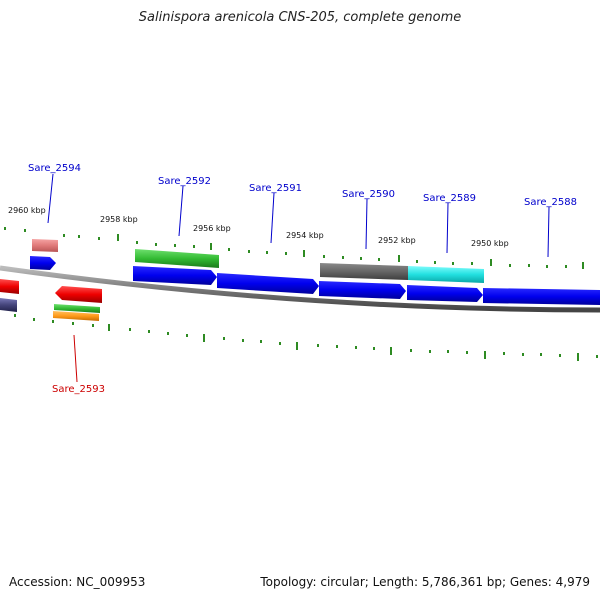 The width and height of the screenshot is (600, 600). I want to click on outer-scale-ticks, so click(294, 248).